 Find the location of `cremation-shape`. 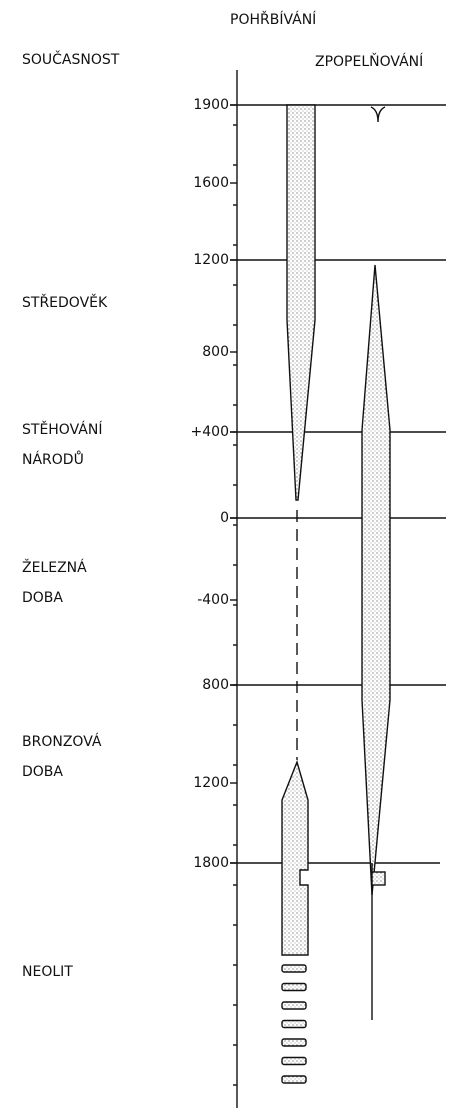

cremation-shape is located at coordinates (376, 563).